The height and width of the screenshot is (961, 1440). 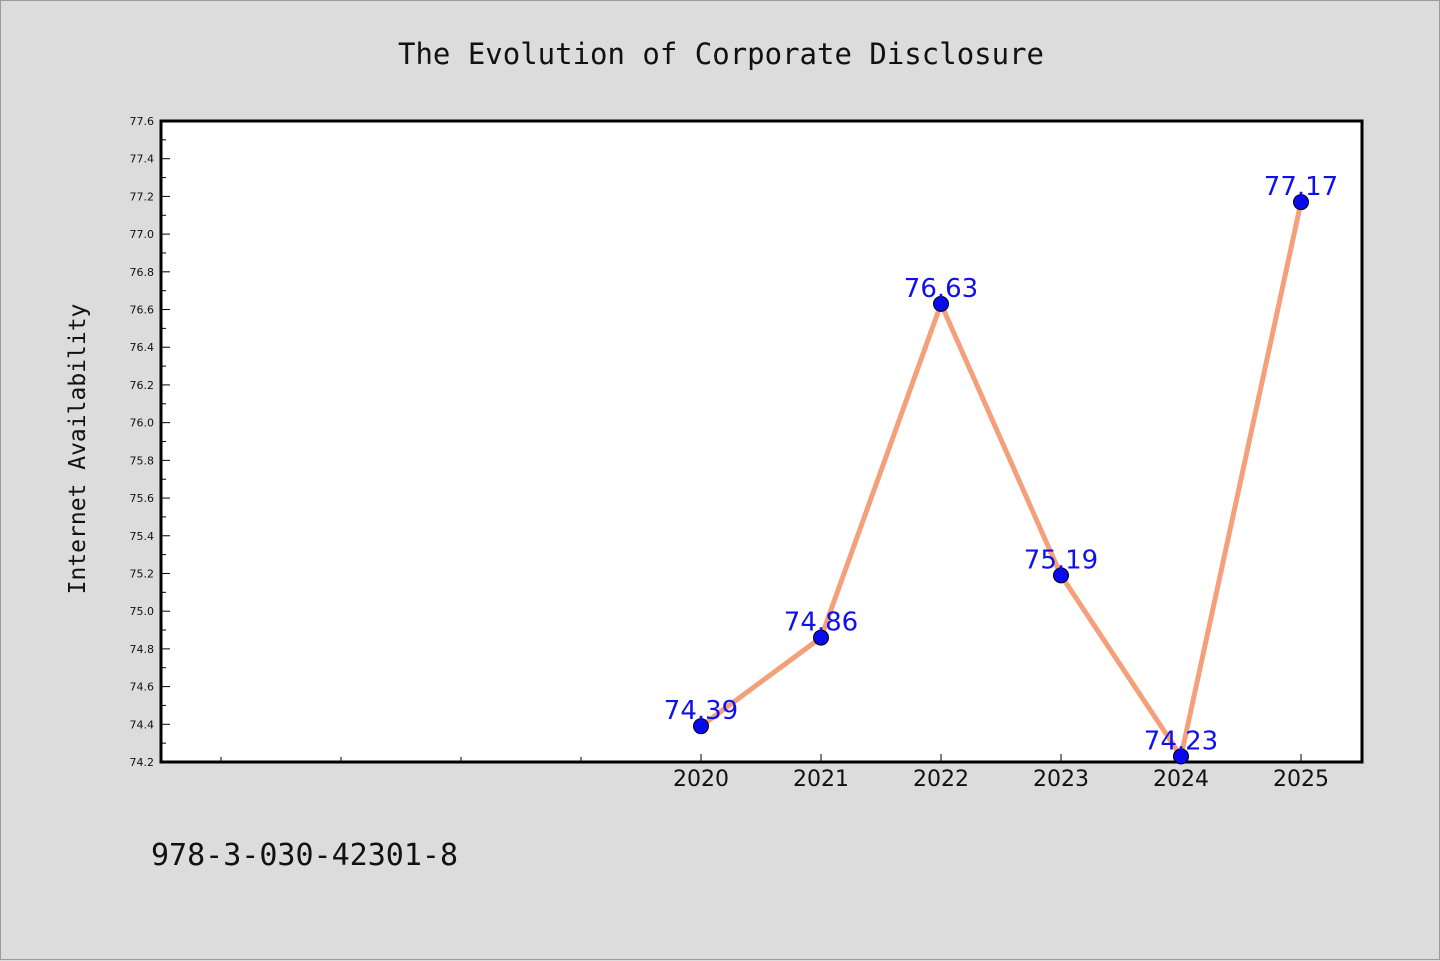 What do you see at coordinates (1301, 779) in the screenshot?
I see `x-tick-label: 2025` at bounding box center [1301, 779].